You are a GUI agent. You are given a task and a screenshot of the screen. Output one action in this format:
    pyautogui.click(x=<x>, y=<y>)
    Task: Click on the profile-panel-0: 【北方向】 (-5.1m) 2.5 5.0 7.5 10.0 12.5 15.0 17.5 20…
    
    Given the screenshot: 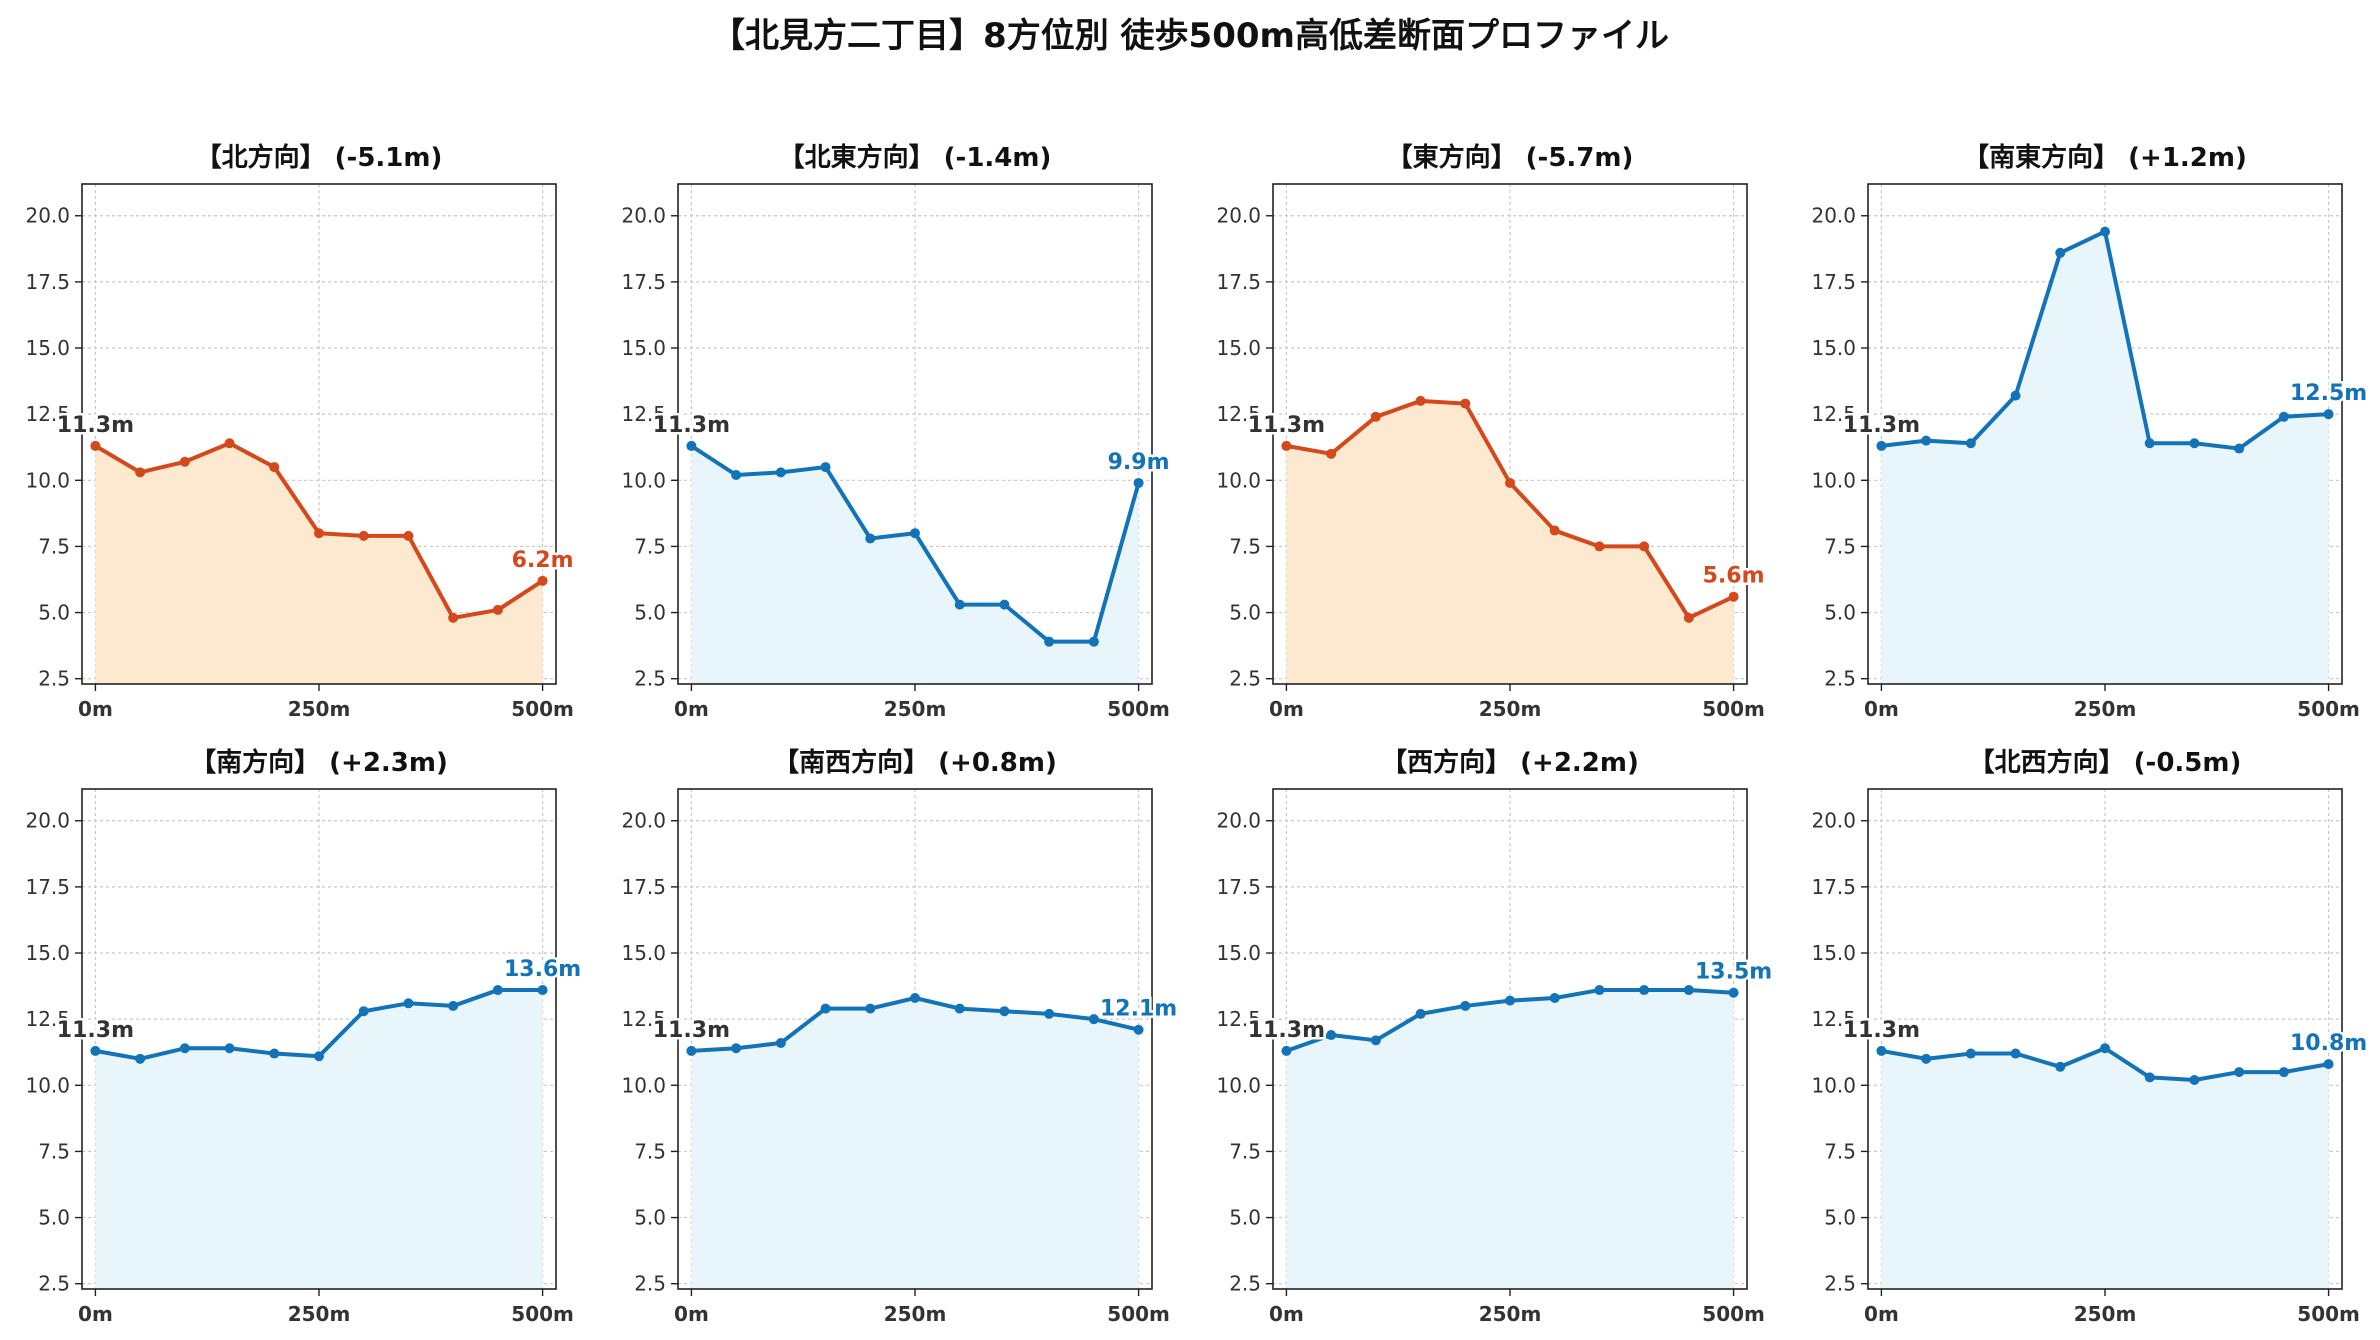 What is the action you would take?
    pyautogui.click(x=300, y=431)
    